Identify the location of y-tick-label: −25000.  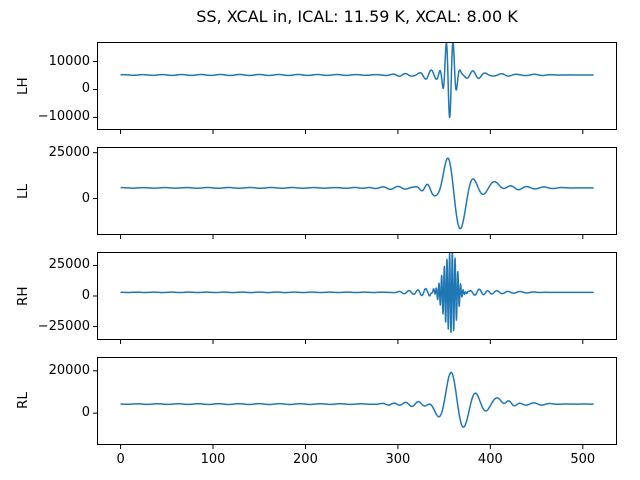
(63, 326).